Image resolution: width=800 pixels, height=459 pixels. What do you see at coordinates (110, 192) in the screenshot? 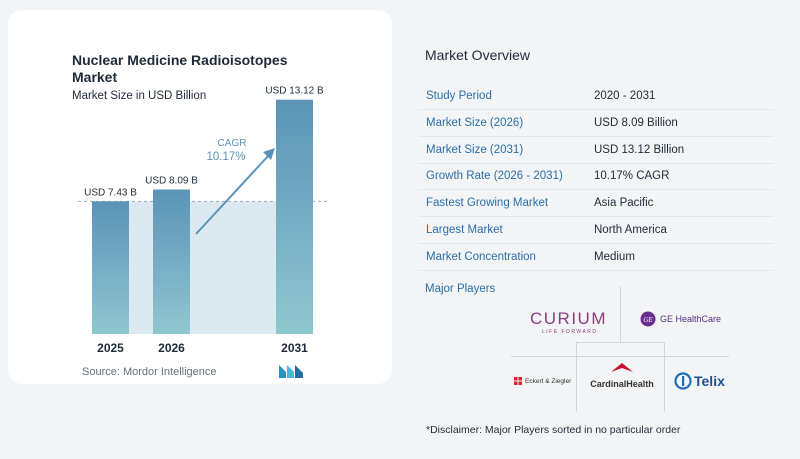
I see `data-label: USD 7.43 B` at bounding box center [110, 192].